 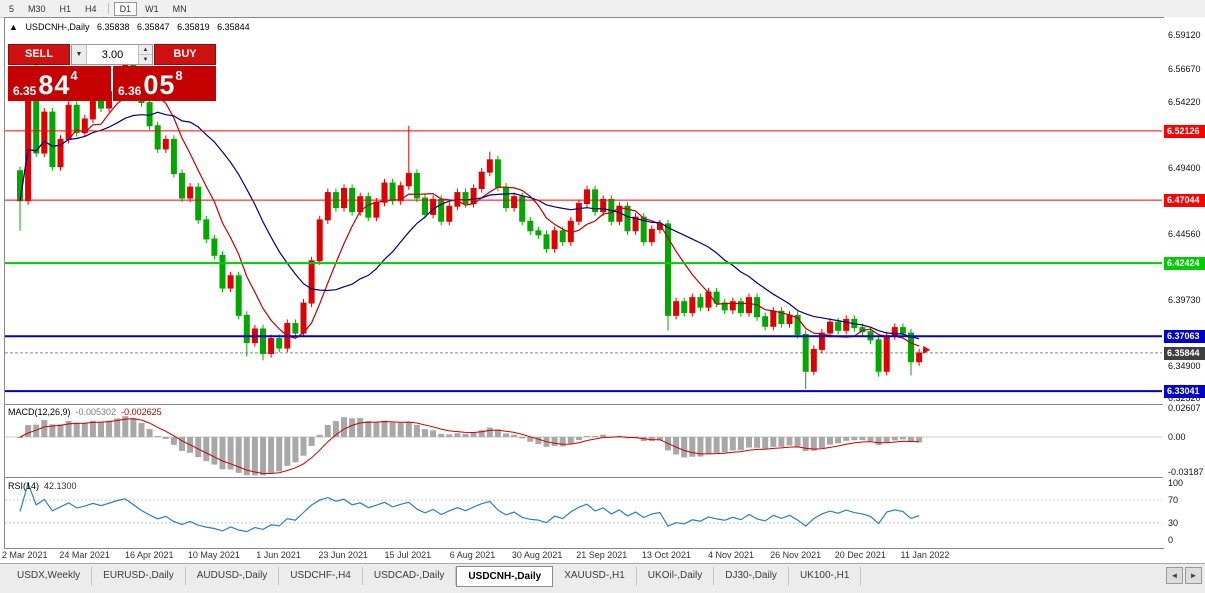 What do you see at coordinates (42, 486) in the screenshot?
I see `rsi-label-line: RSI(14) 42.1300` at bounding box center [42, 486].